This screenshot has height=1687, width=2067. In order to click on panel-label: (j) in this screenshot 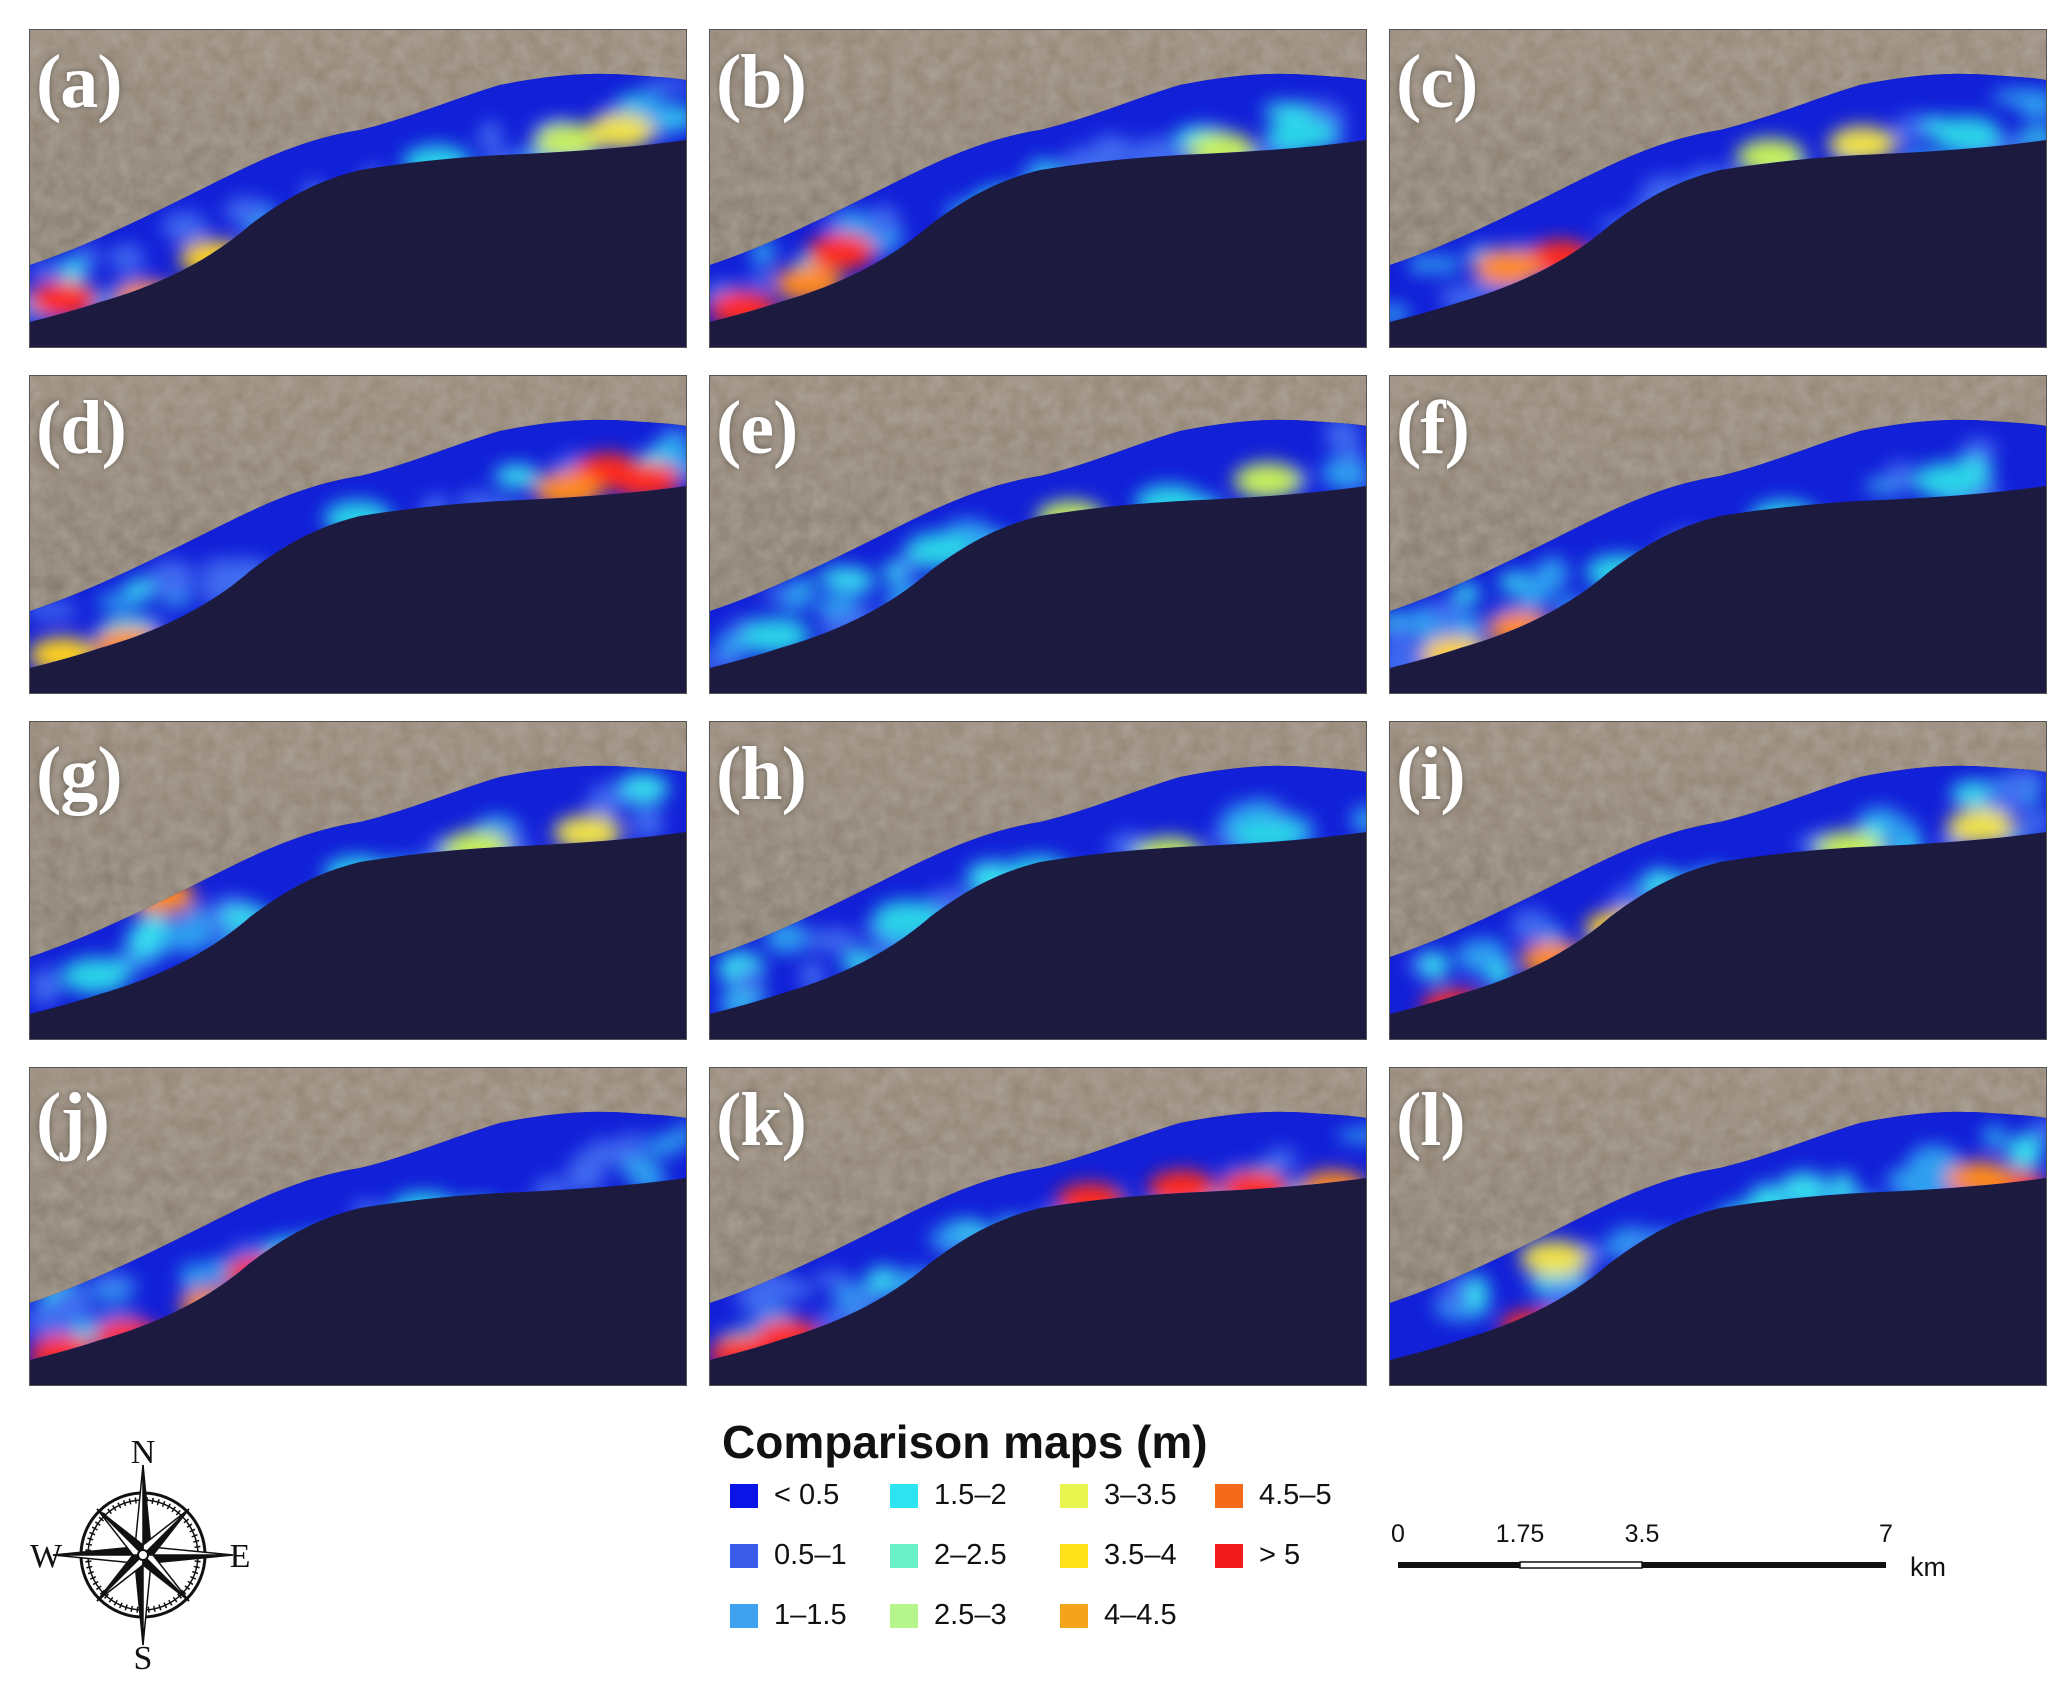, I will do `click(73, 1120)`.